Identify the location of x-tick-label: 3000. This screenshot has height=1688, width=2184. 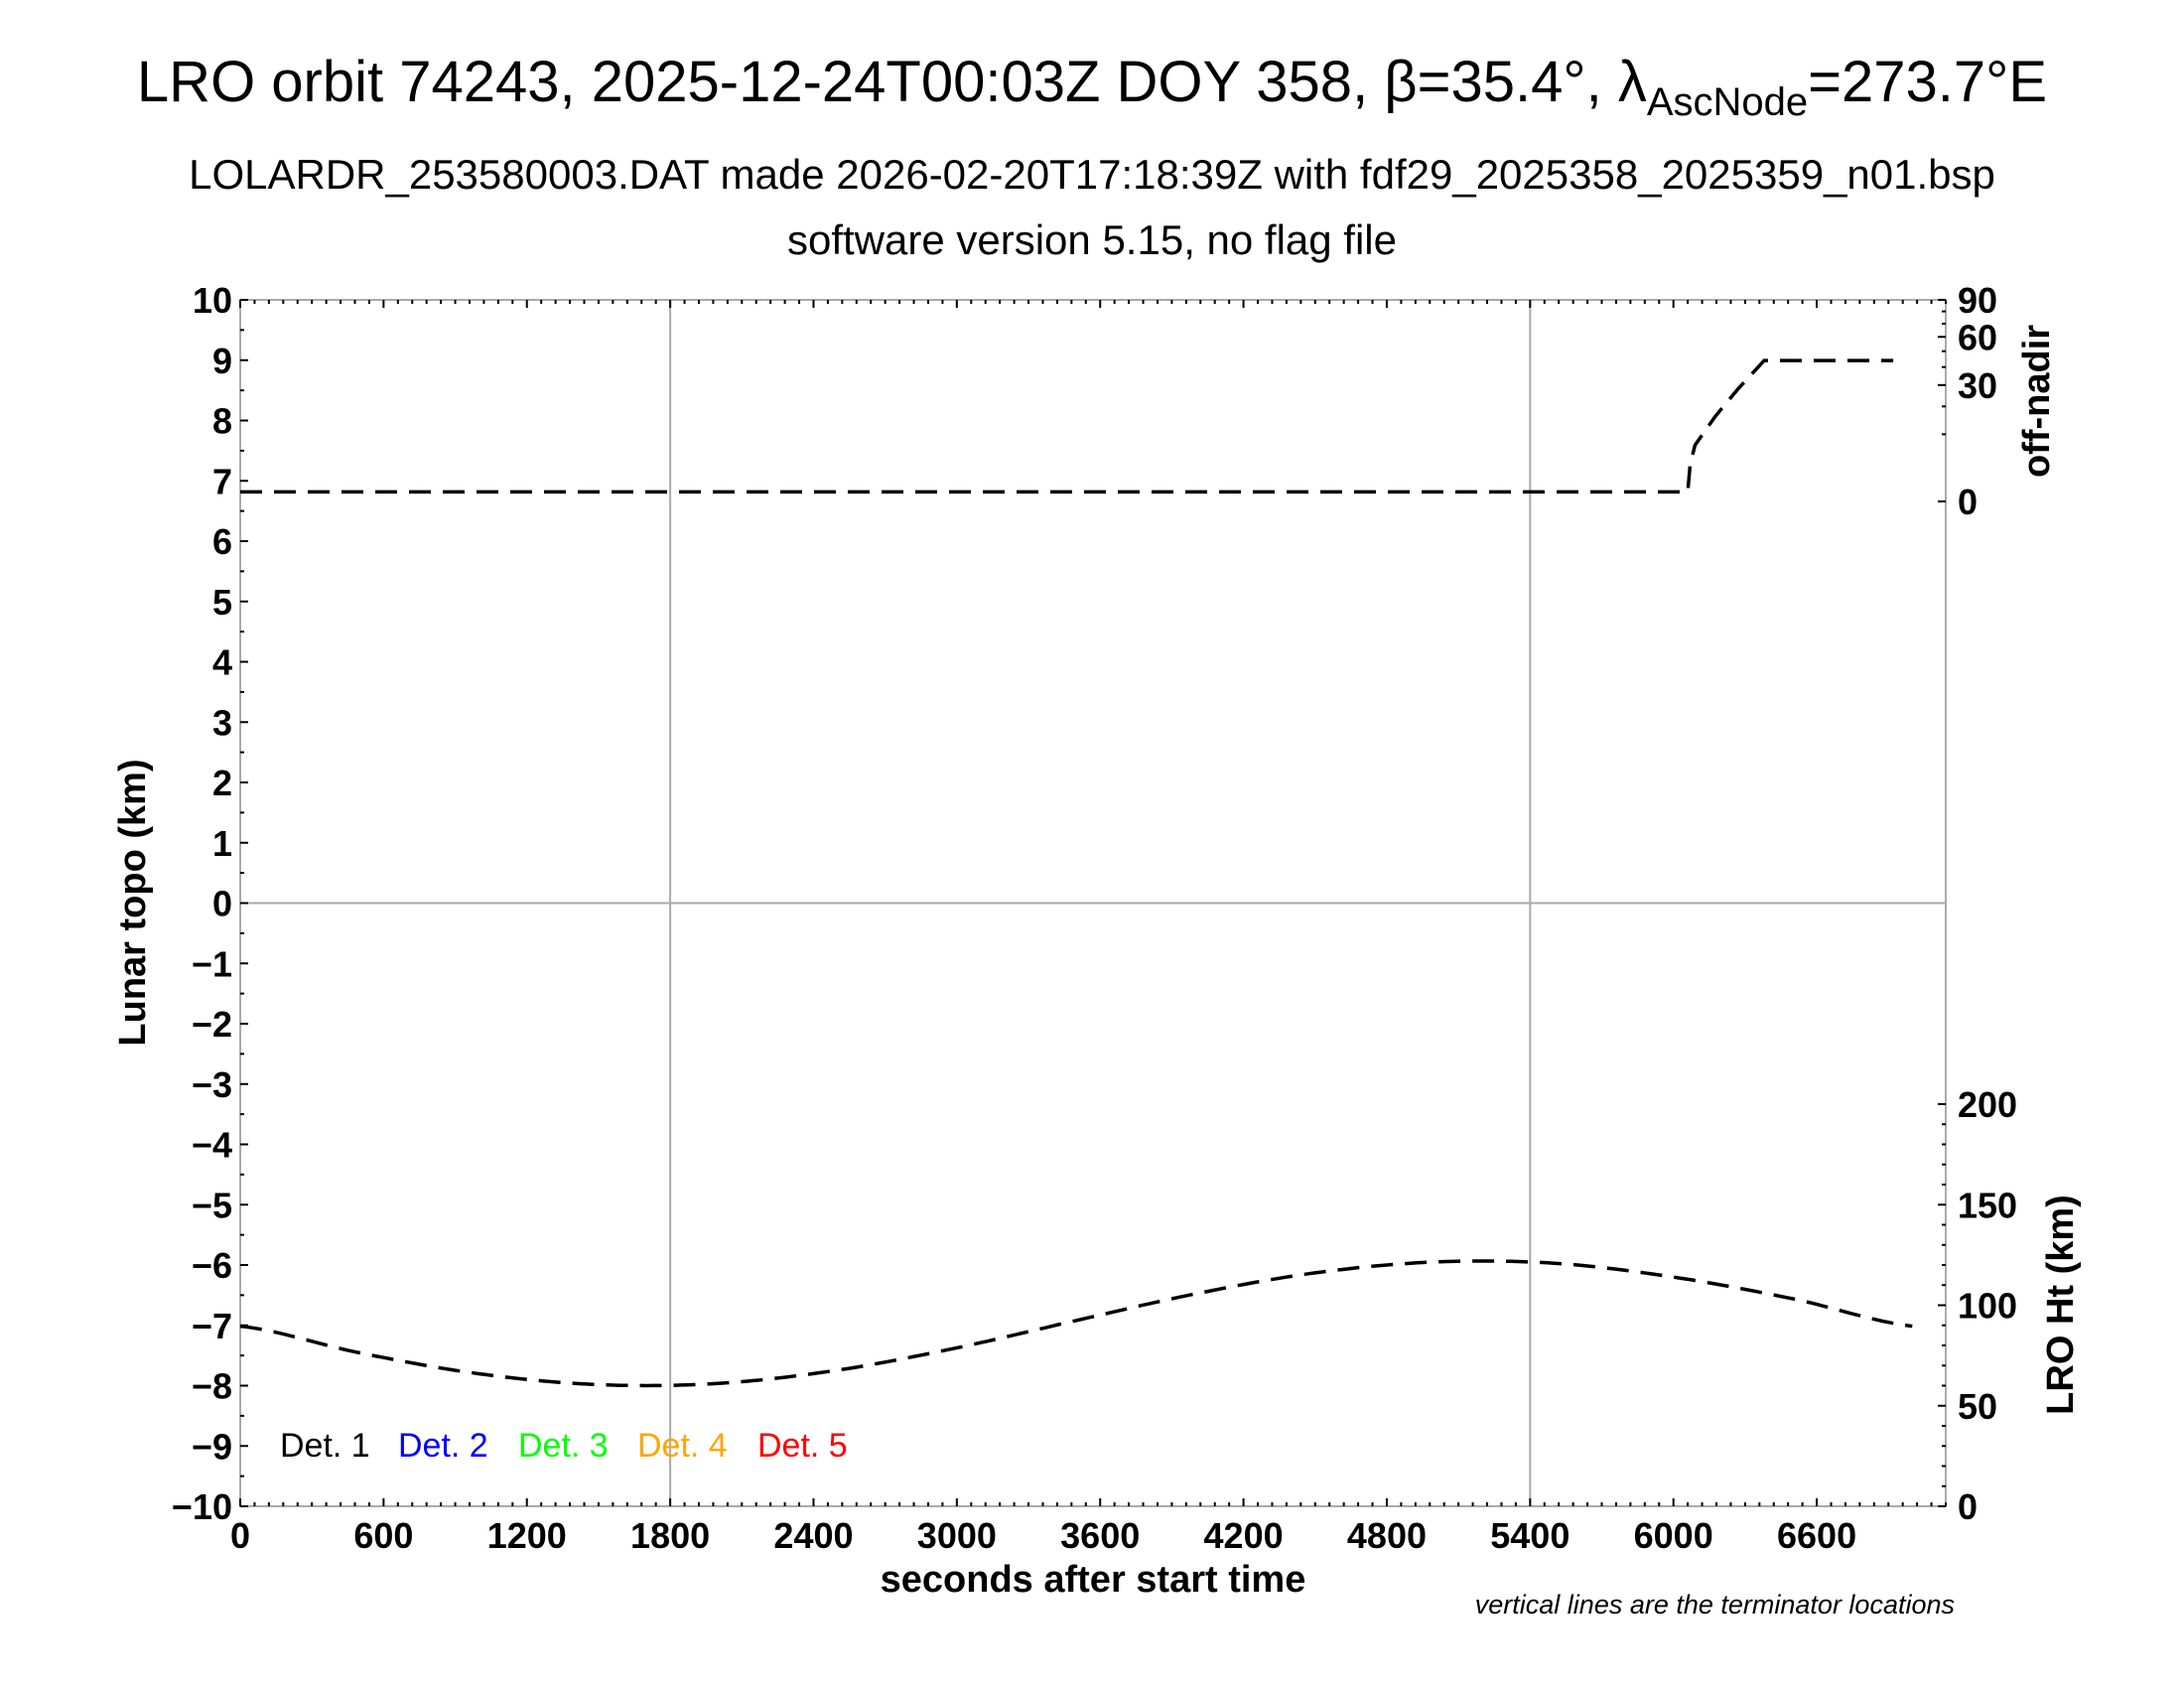
(957, 1535).